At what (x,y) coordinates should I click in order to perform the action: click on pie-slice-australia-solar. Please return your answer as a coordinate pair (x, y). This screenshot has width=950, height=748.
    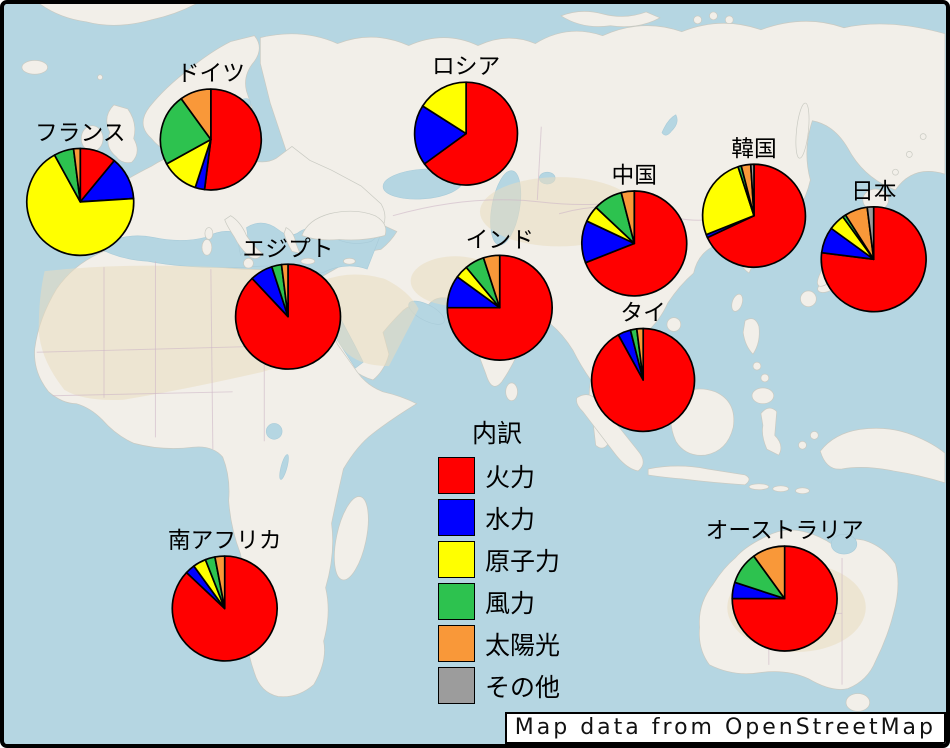
    Looking at the image, I should click on (769, 572).